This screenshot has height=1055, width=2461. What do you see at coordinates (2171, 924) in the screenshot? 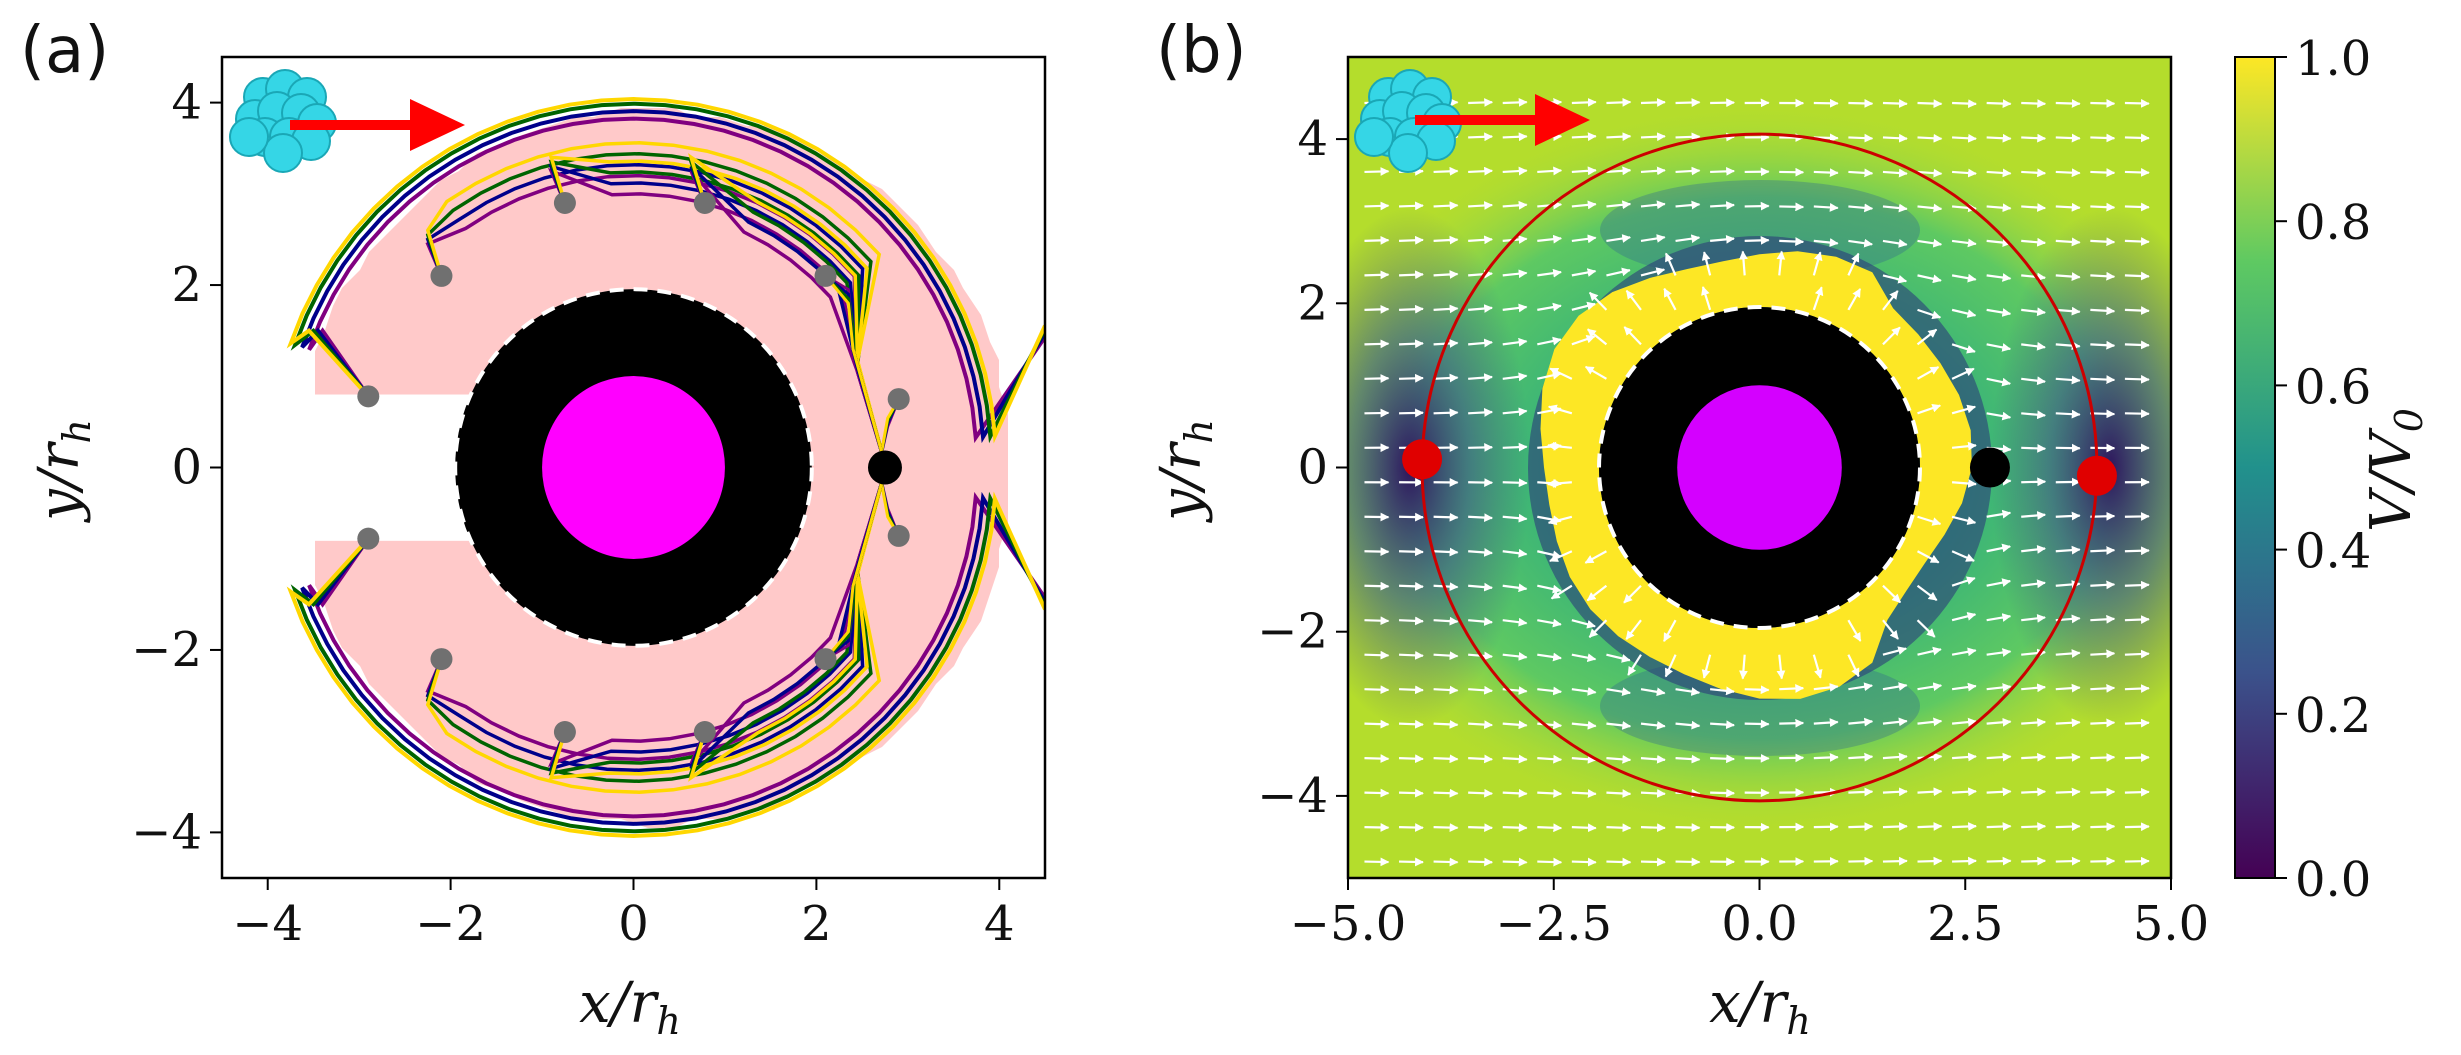
I see `panel-b-xtick-label: 5.0` at bounding box center [2171, 924].